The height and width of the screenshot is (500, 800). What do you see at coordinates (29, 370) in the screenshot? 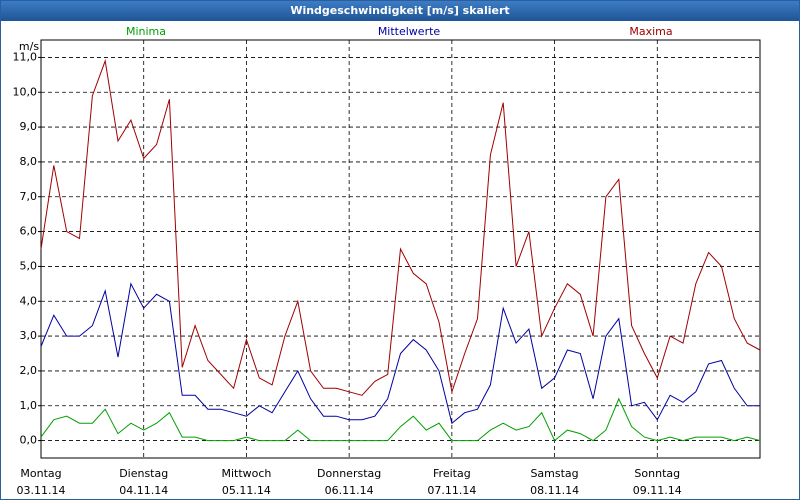
I see `y-tick-label: 2,0` at bounding box center [29, 370].